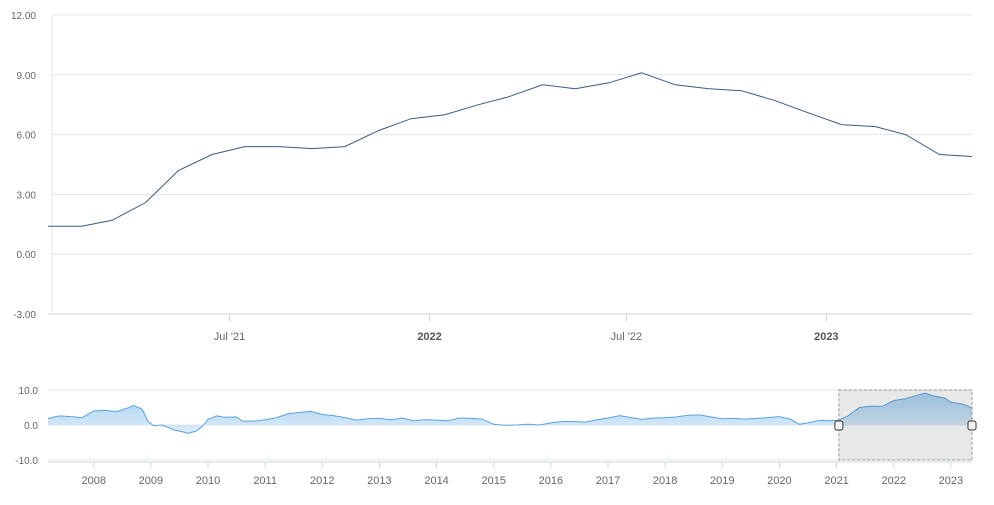  Describe the element at coordinates (779, 481) in the screenshot. I see `navigator-x-tick-label: 2020` at that location.